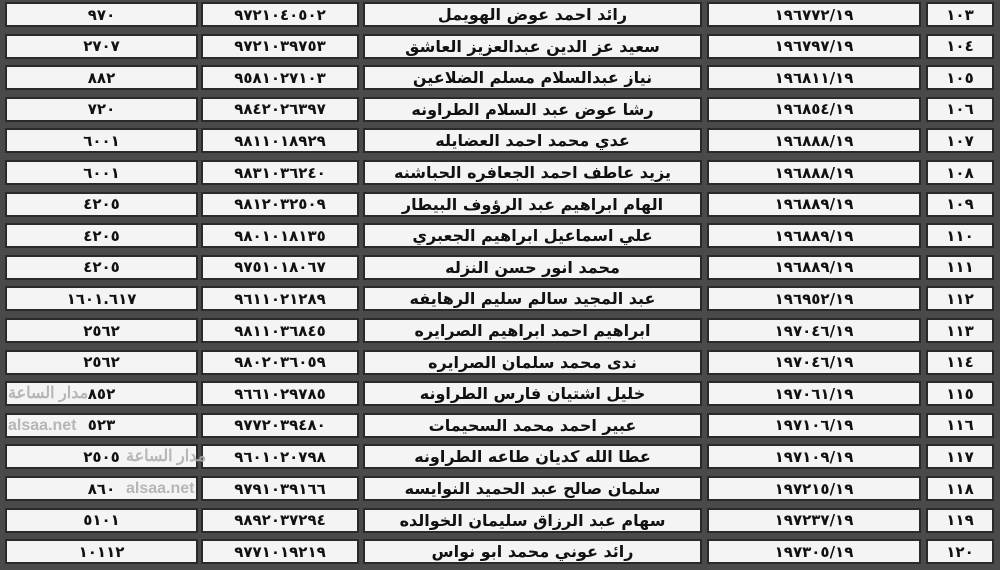  What do you see at coordinates (814, 394) in the screenshot?
I see `cell-num: ١٩٧٠٦١/١٩` at bounding box center [814, 394].